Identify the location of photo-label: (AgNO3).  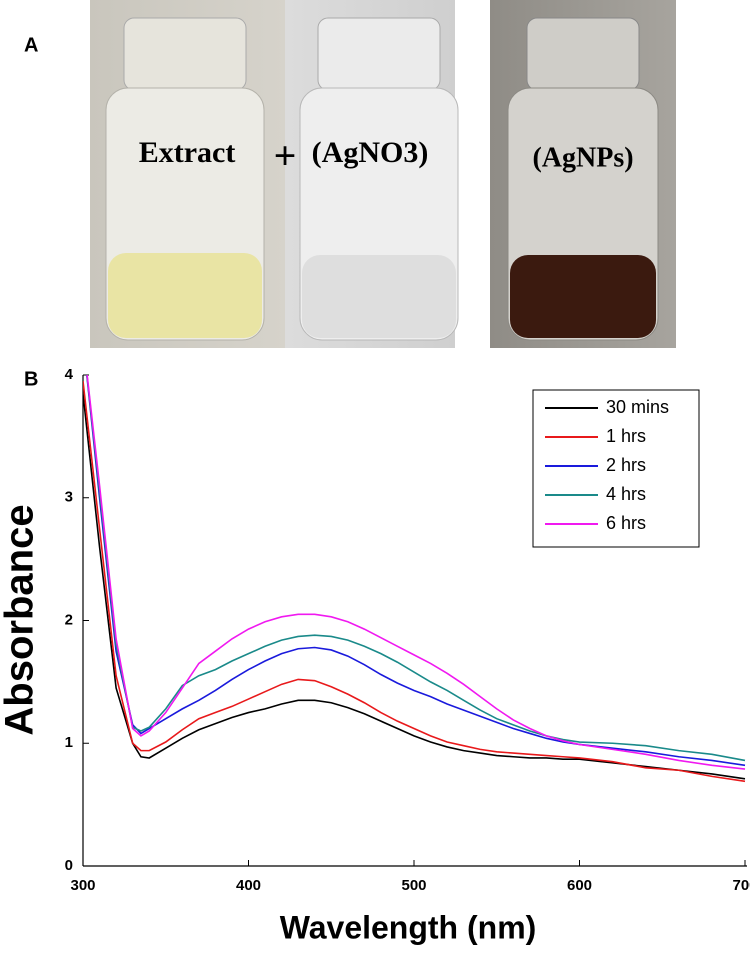
(370, 152).